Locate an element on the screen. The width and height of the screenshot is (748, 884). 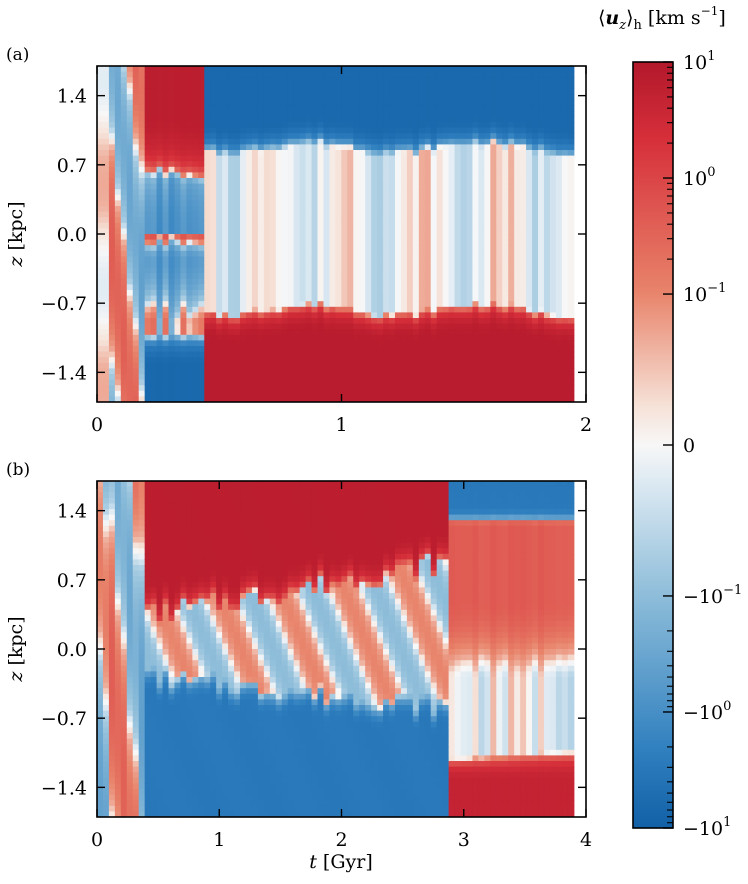
x-tick-label: 2 is located at coordinates (586, 425).